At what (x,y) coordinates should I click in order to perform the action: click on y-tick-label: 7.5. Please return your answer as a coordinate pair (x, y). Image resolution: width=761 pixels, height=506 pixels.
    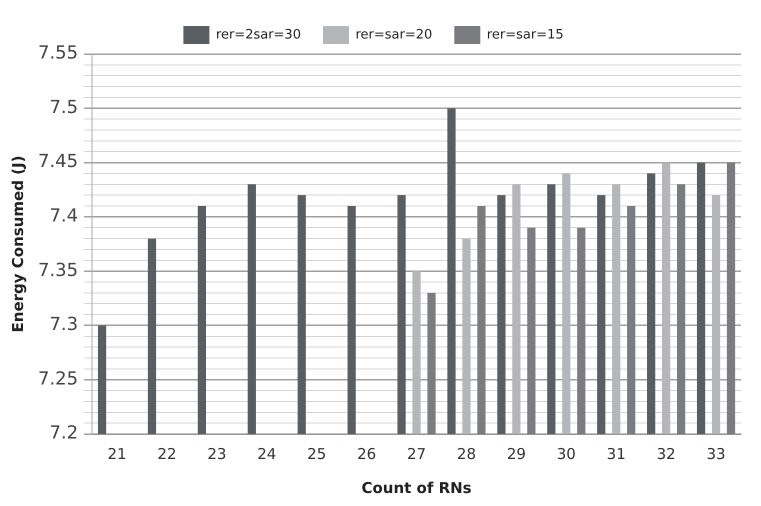
    Looking at the image, I should click on (63, 107).